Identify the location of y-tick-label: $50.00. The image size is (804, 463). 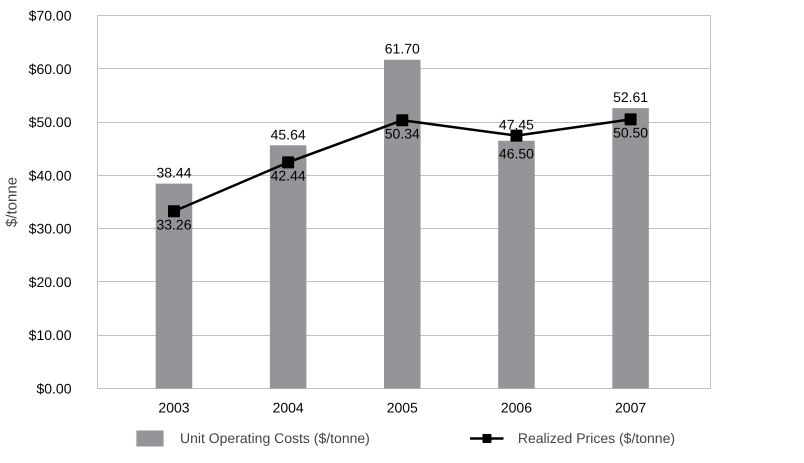
(50, 122).